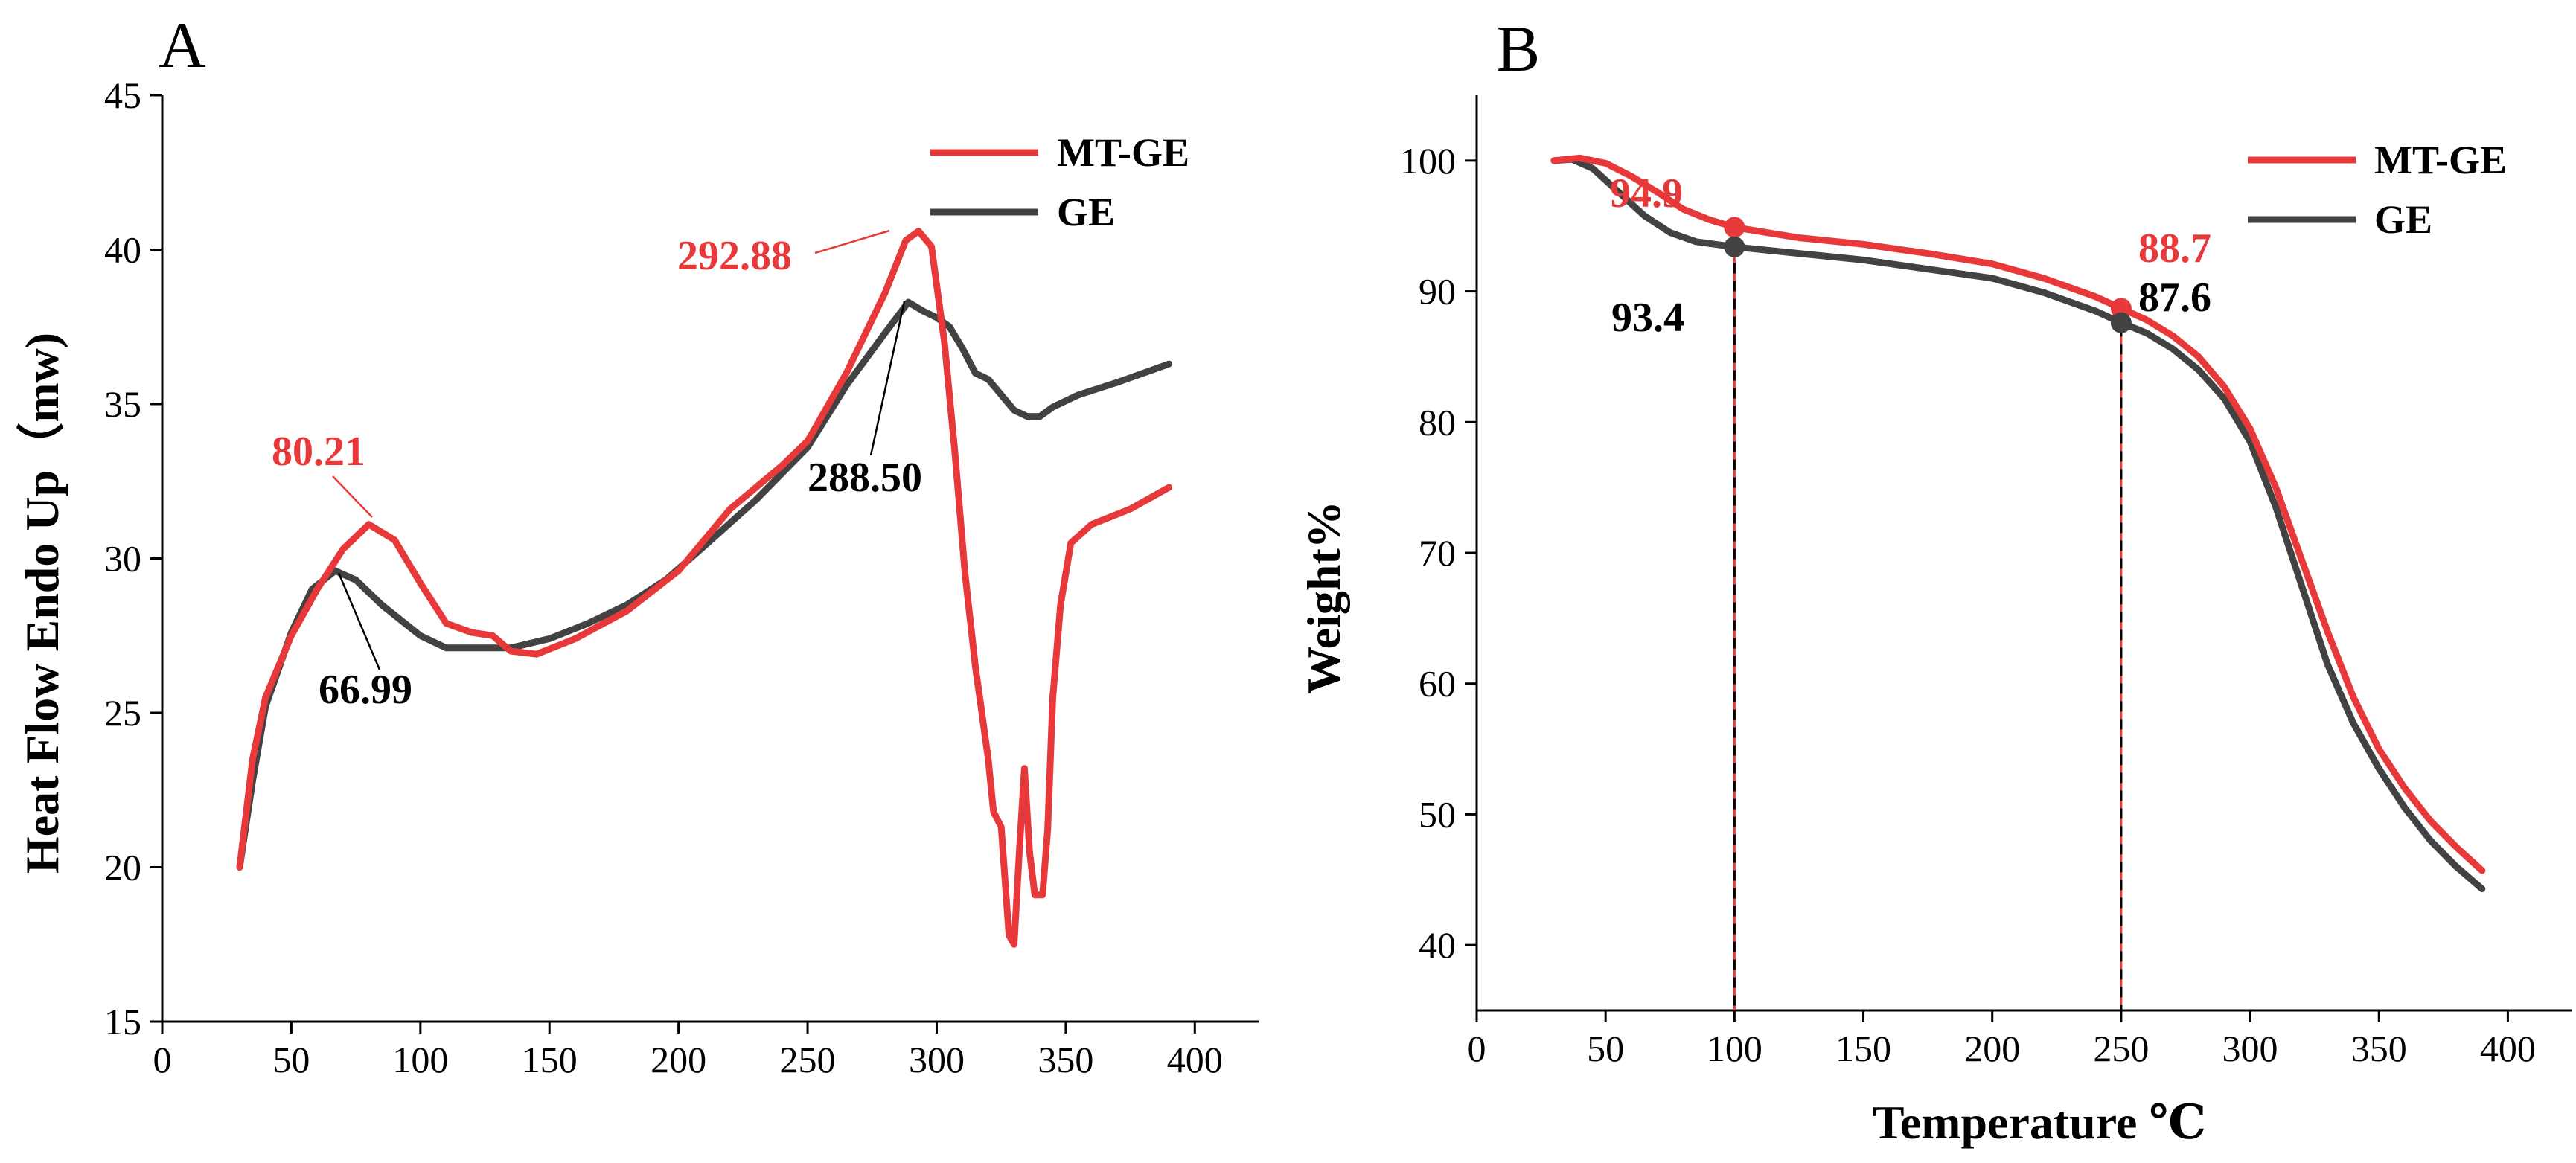  I want to click on annotation-label: 94.9, so click(1646, 193).